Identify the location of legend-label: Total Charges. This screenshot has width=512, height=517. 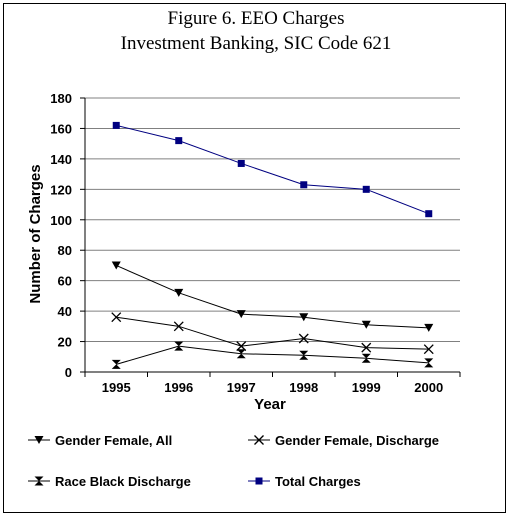
(318, 481).